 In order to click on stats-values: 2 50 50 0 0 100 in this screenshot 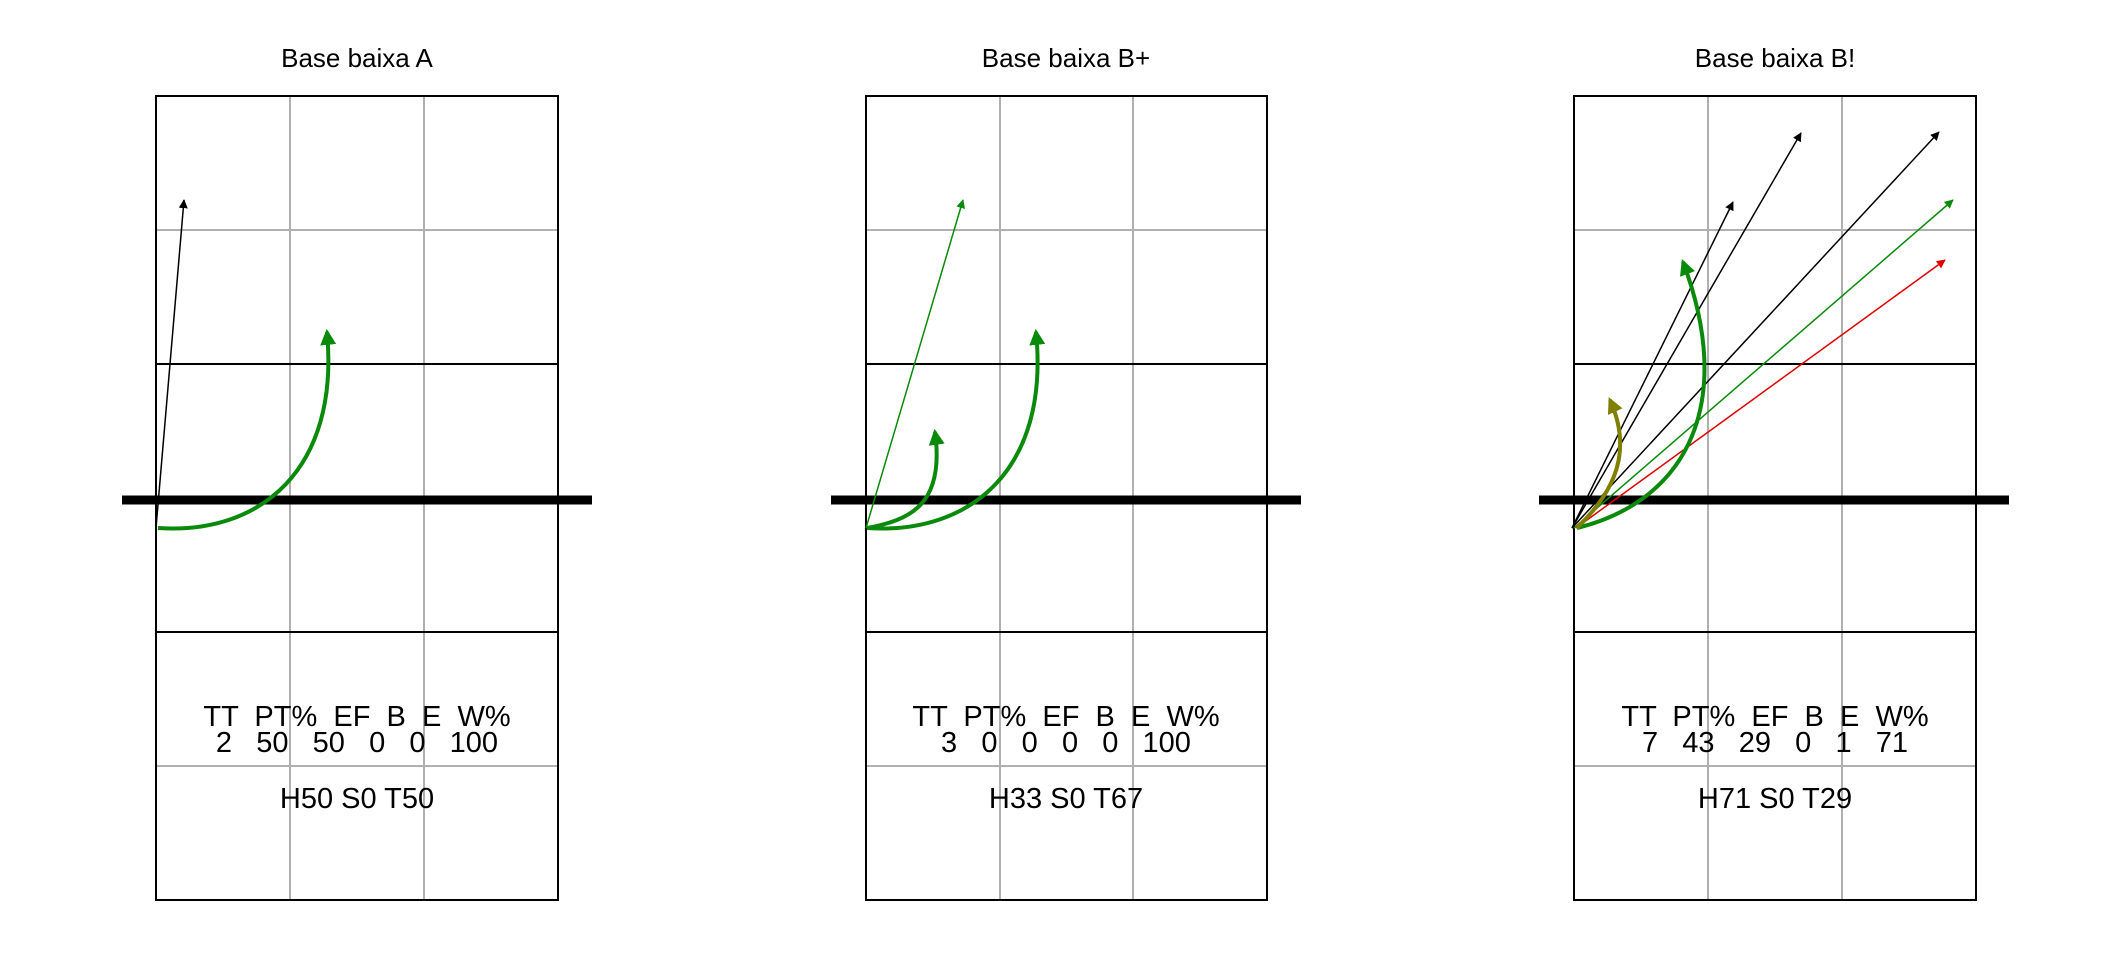, I will do `click(357, 743)`.